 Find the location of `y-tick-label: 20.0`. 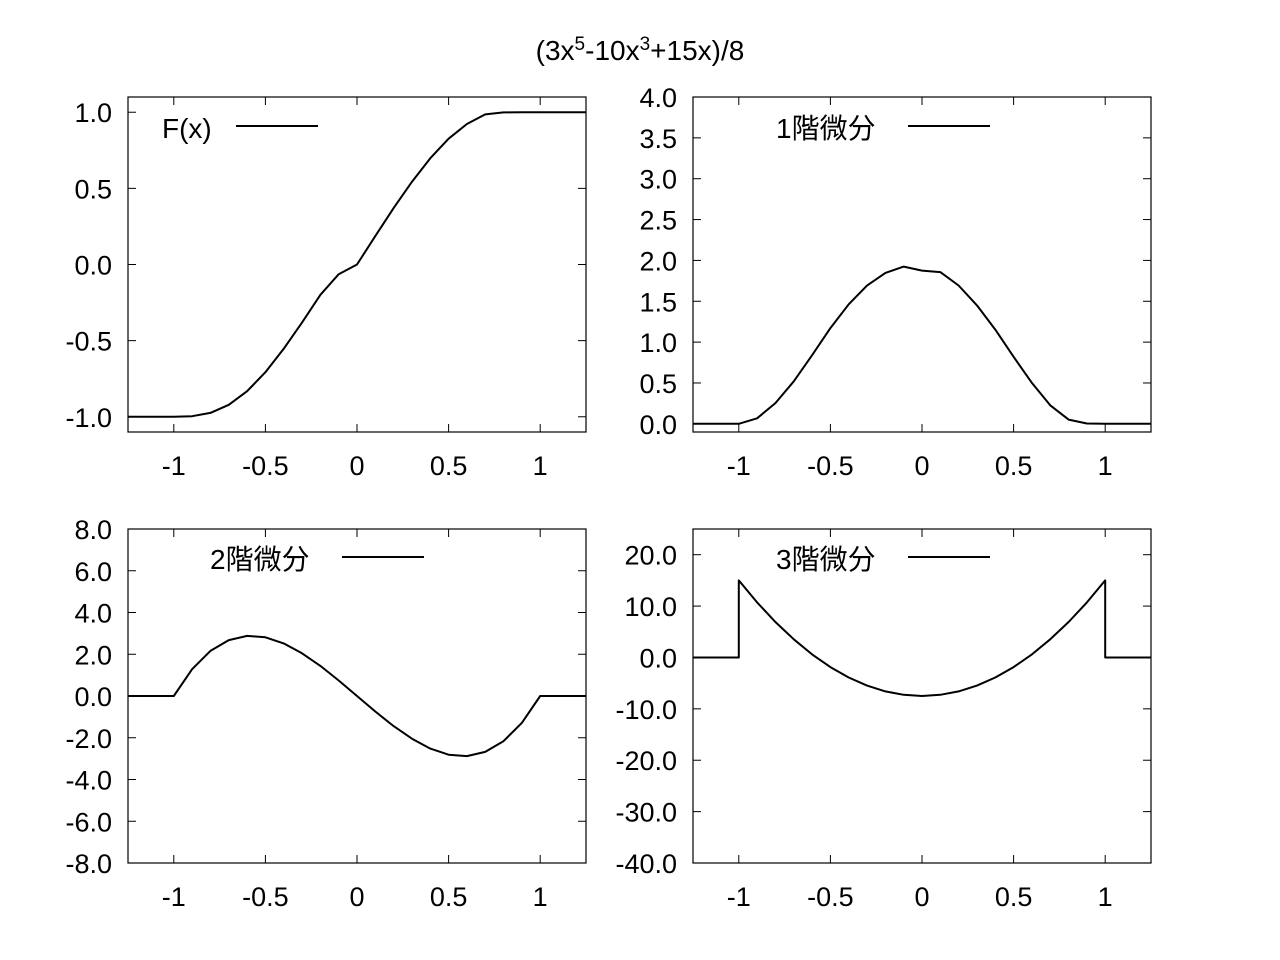

y-tick-label: 20.0 is located at coordinates (650, 556).